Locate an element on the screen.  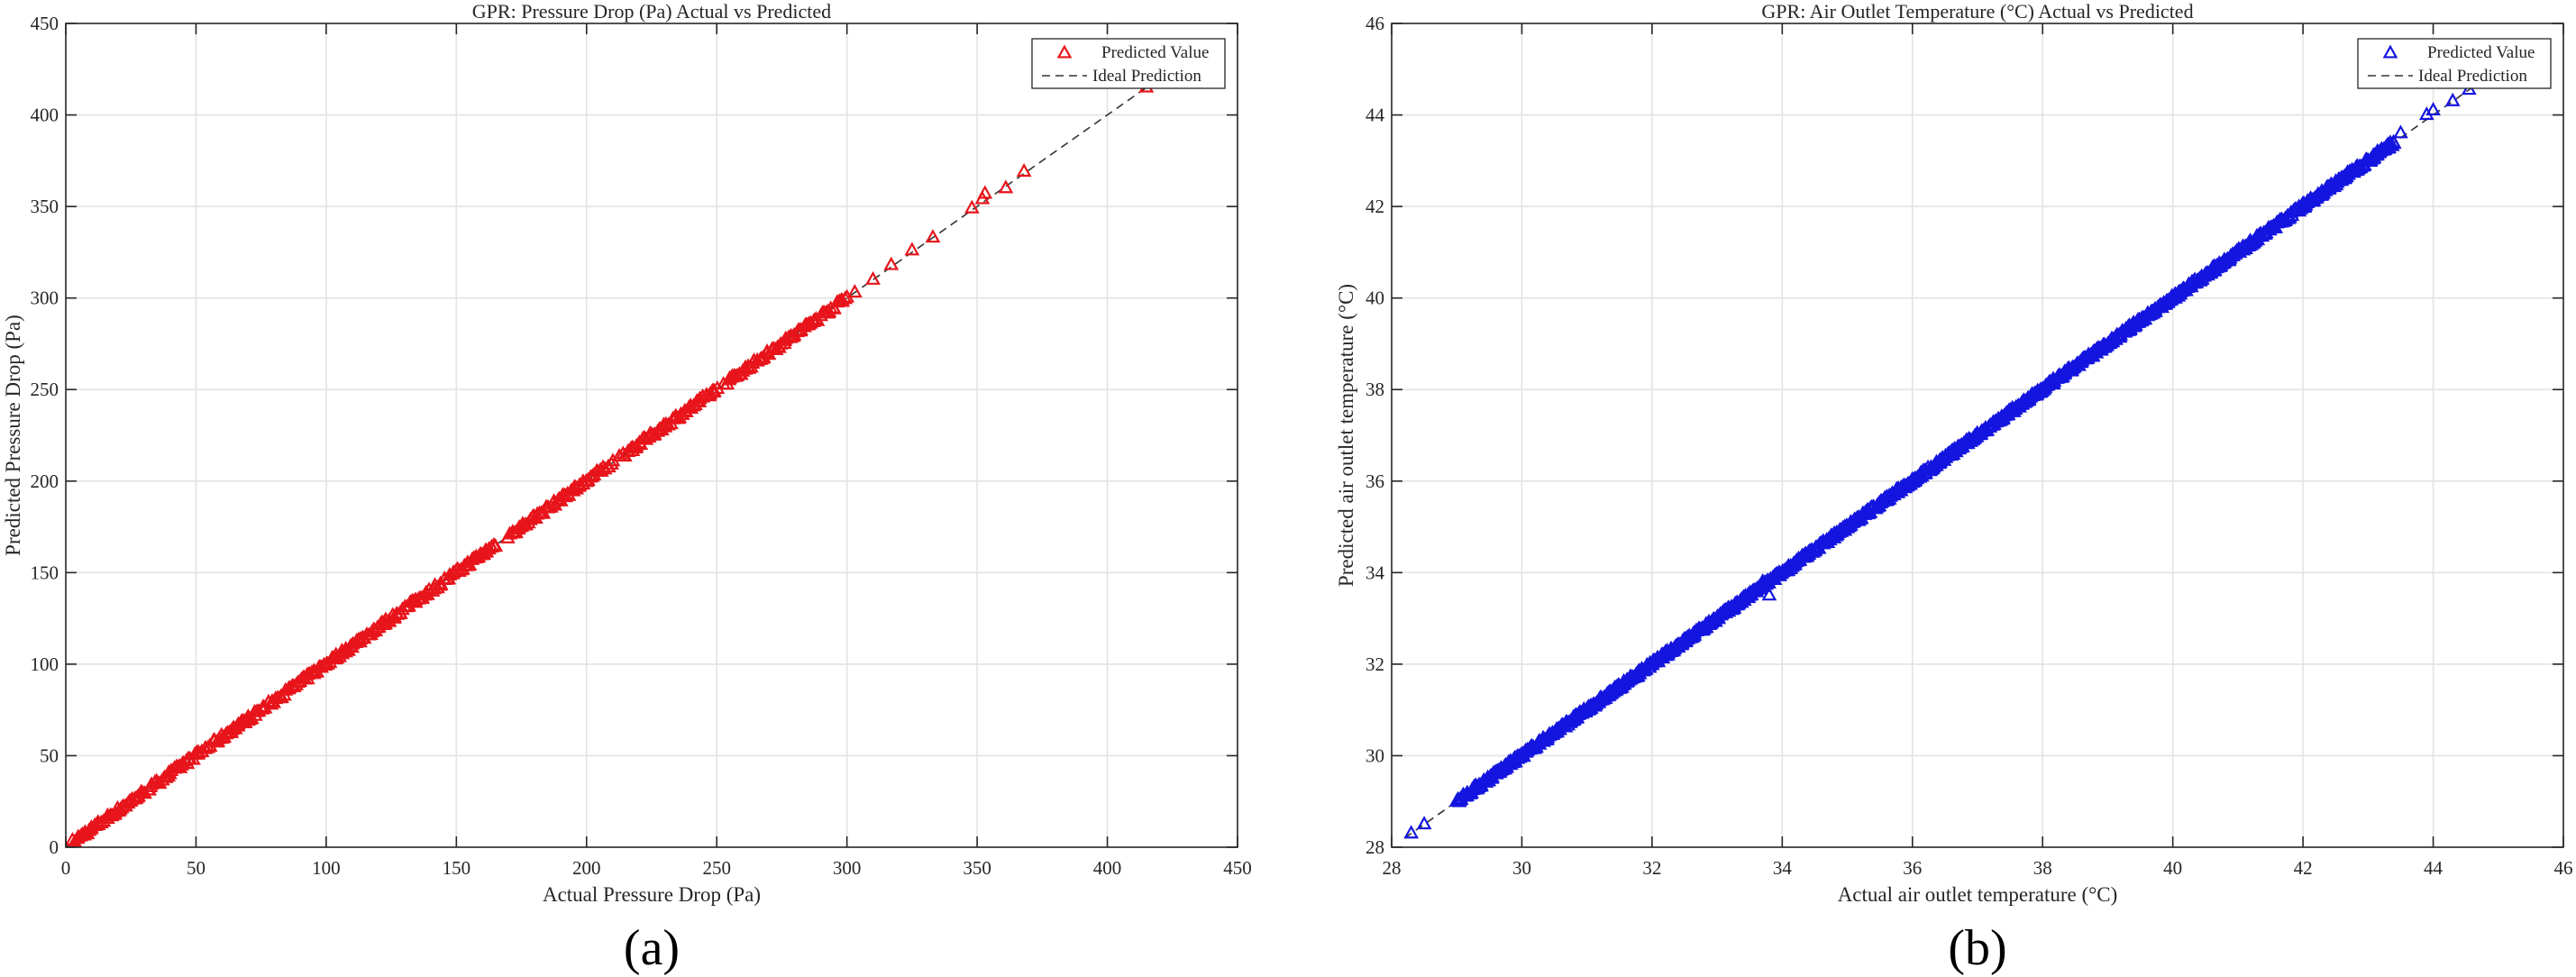
y-tick-label: 150 is located at coordinates (45, 572).